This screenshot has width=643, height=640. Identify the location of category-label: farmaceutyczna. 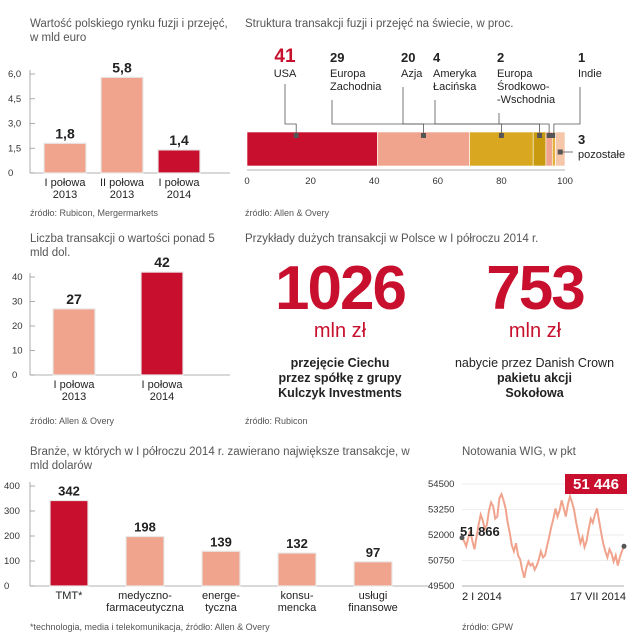
(145, 608).